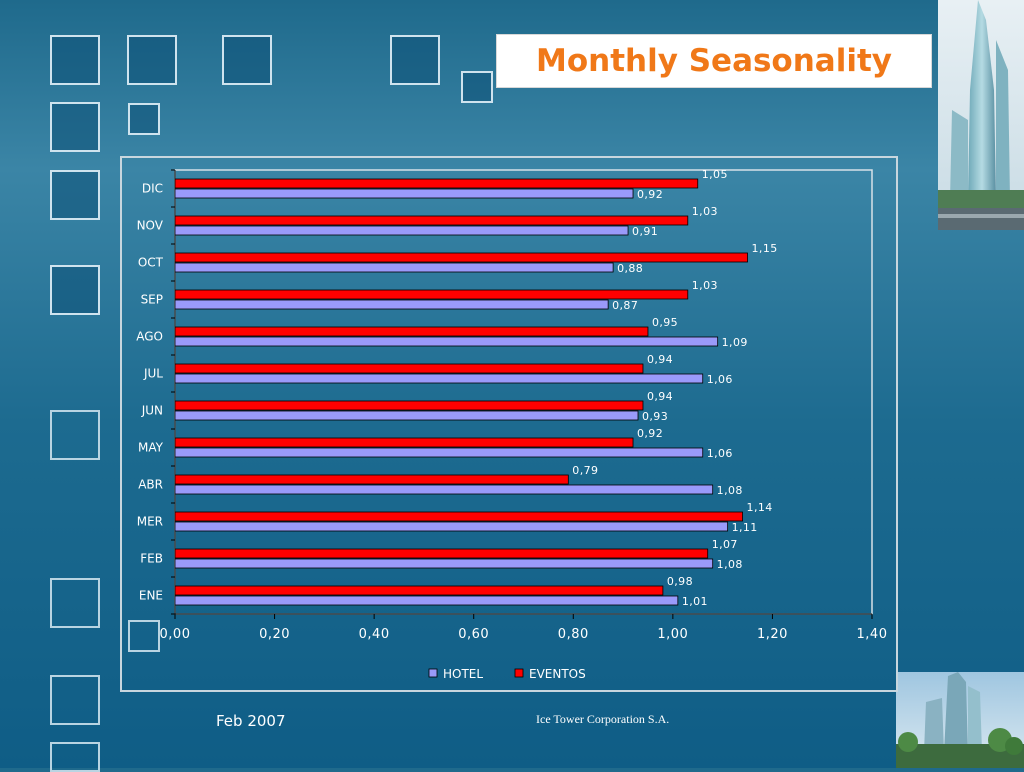 The height and width of the screenshot is (772, 1024). I want to click on category-label: AGO, so click(149, 337).